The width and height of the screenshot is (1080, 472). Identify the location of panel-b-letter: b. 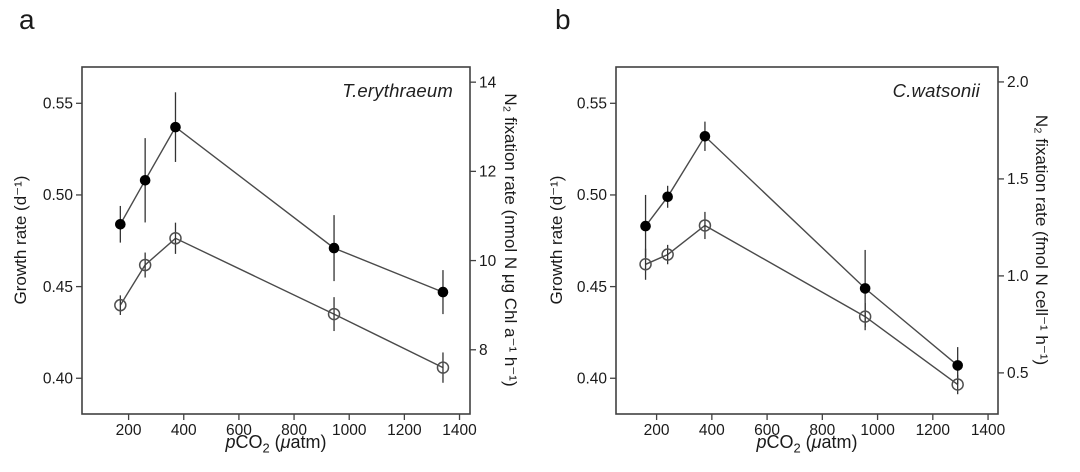
(563, 19).